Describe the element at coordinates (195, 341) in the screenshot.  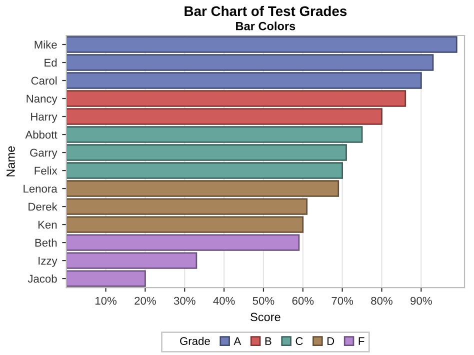
I see `legend-title: Grade` at that location.